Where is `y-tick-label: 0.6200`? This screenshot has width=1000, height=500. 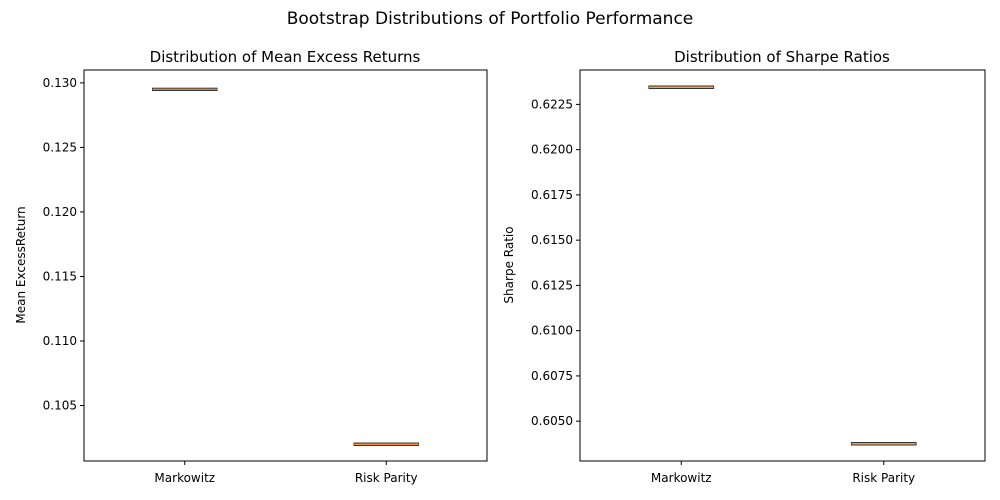 y-tick-label: 0.6200 is located at coordinates (552, 150).